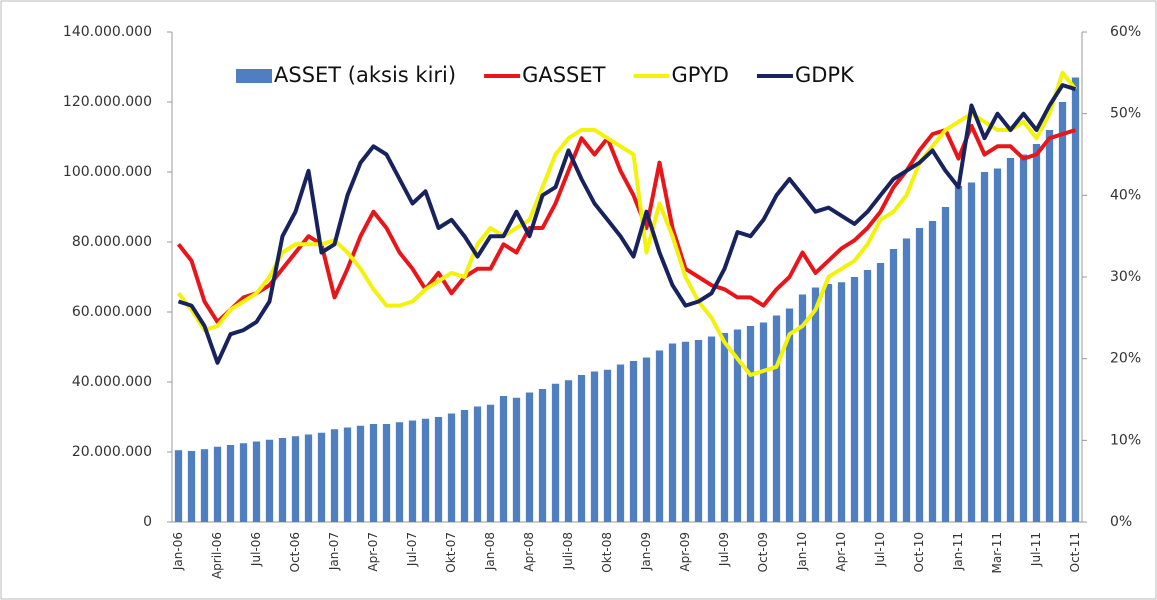 The height and width of the screenshot is (600, 1157). What do you see at coordinates (490, 551) in the screenshot?
I see `x-tick-label: Jan-08` at bounding box center [490, 551].